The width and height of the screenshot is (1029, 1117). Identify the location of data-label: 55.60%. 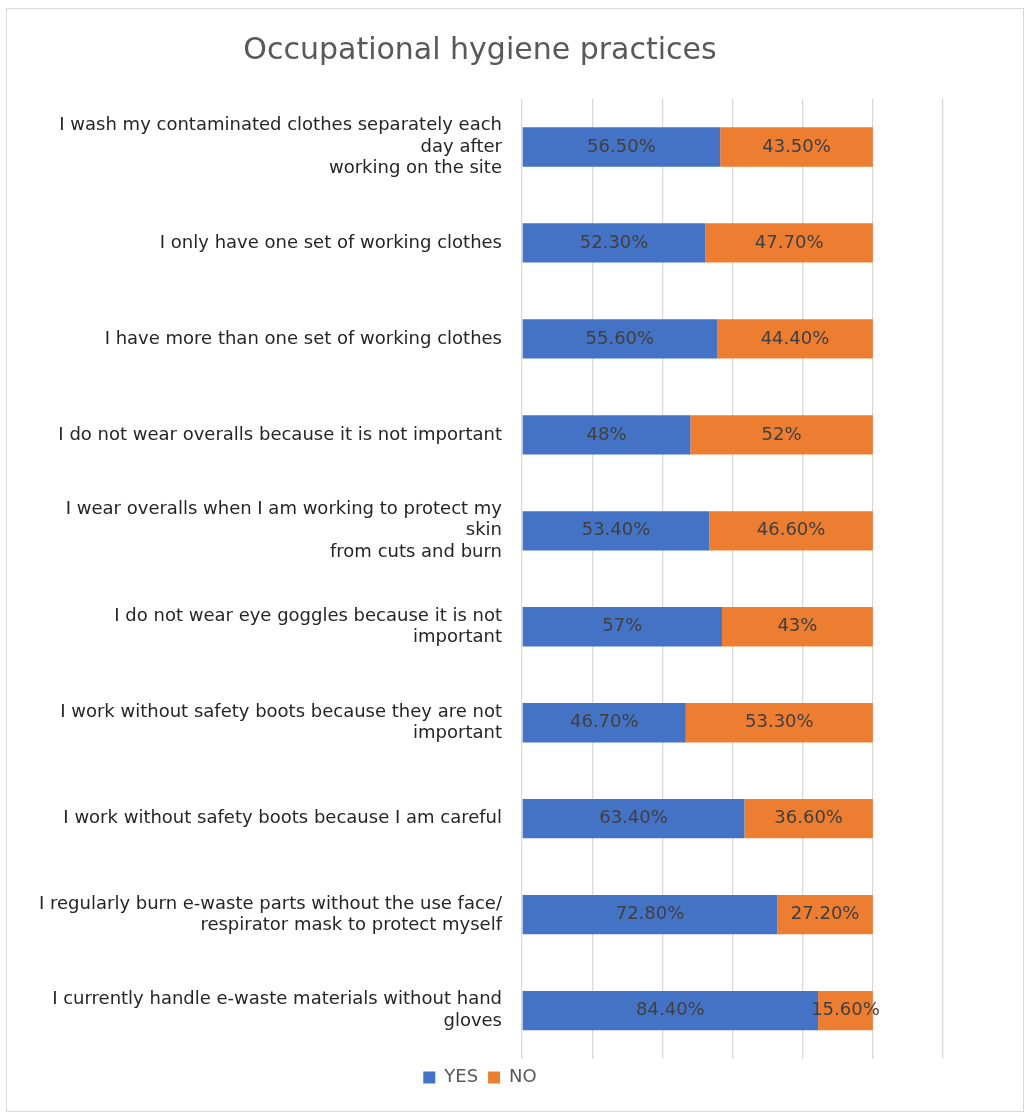
(620, 337).